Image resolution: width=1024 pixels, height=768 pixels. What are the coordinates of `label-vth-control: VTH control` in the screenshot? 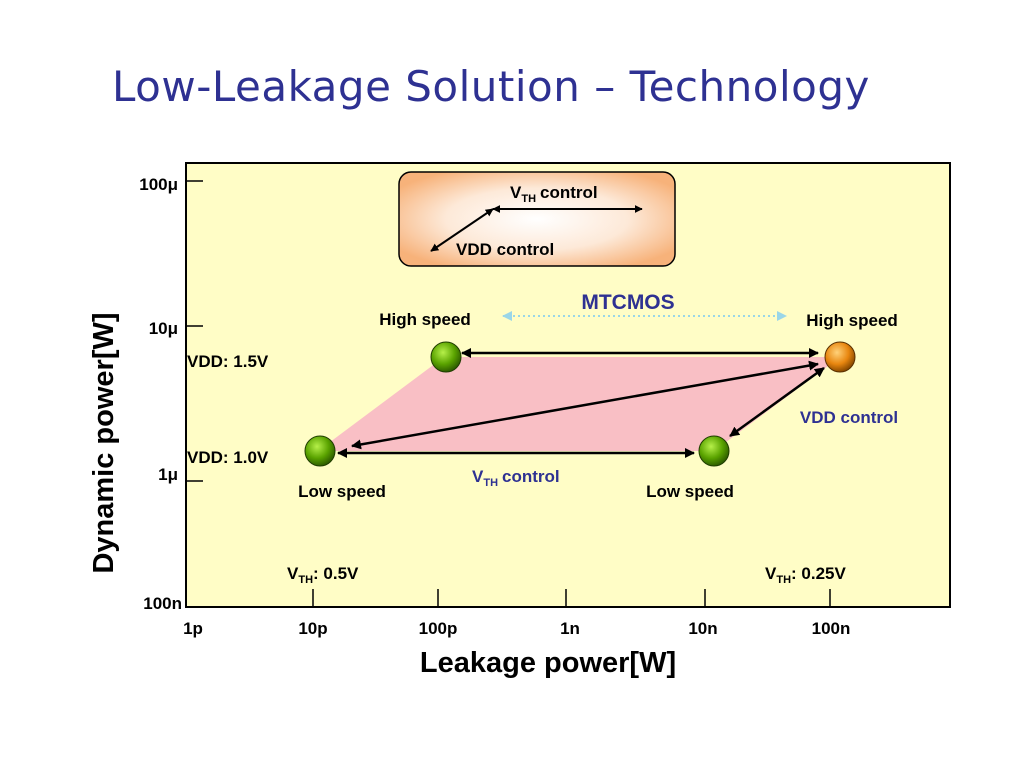 It's located at (516, 478).